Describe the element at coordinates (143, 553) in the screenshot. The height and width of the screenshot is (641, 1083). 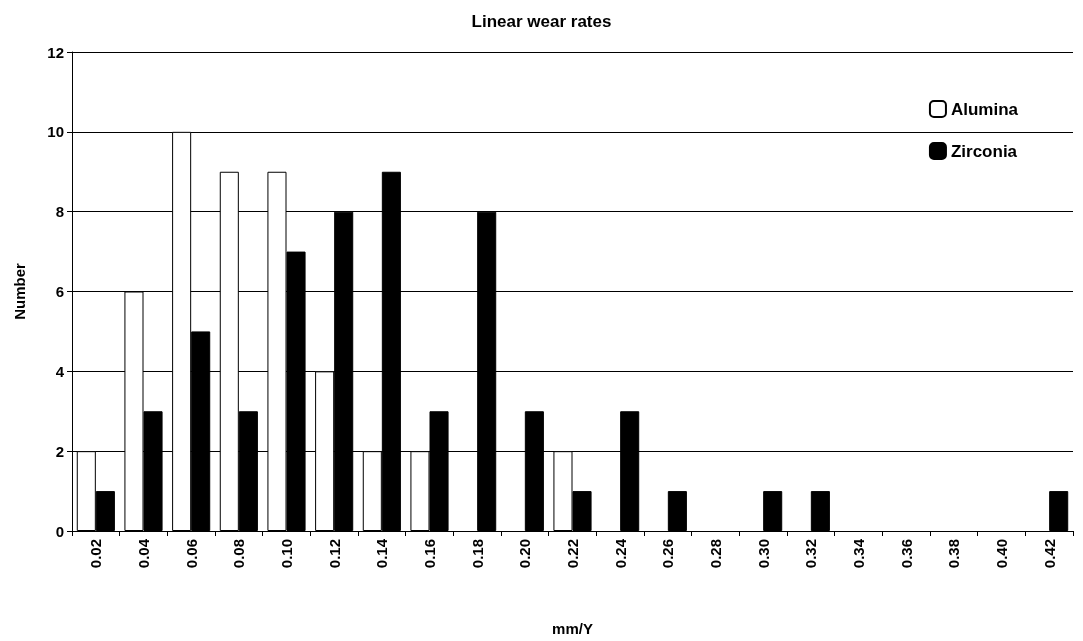
I see `x-tick-label: 0.04` at that location.